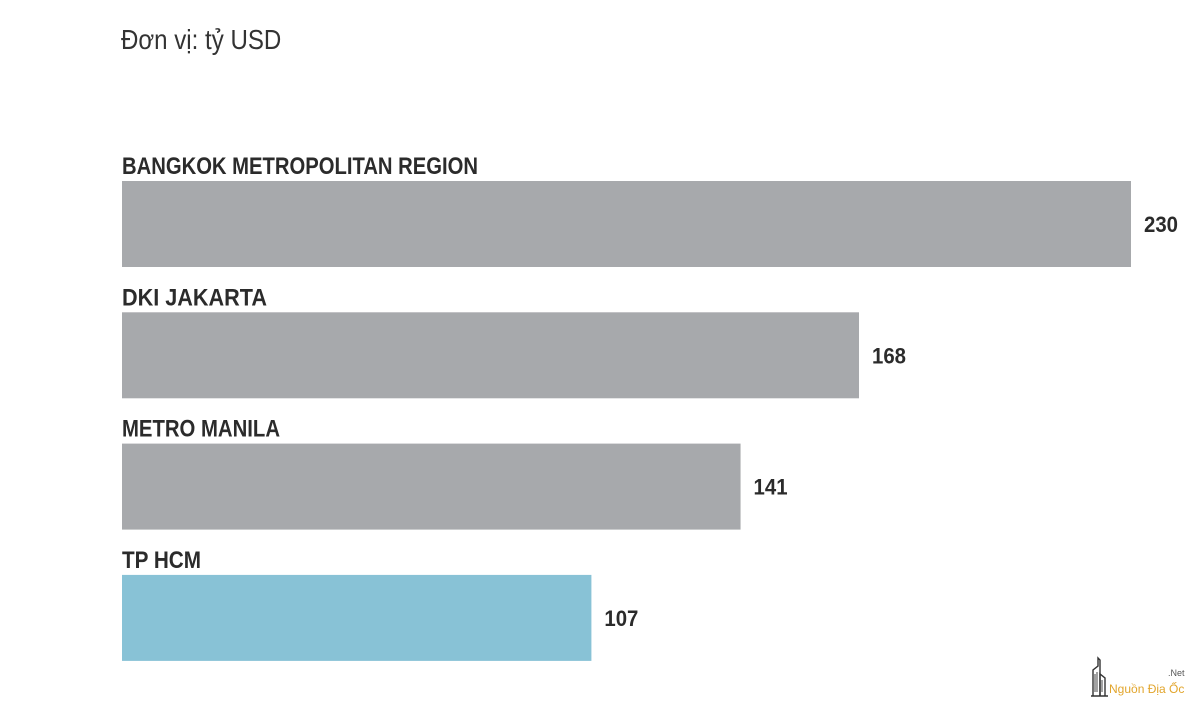 This screenshot has height=713, width=1200. Describe the element at coordinates (621, 618) in the screenshot. I see `value-label-tp-hcm: 107` at that location.